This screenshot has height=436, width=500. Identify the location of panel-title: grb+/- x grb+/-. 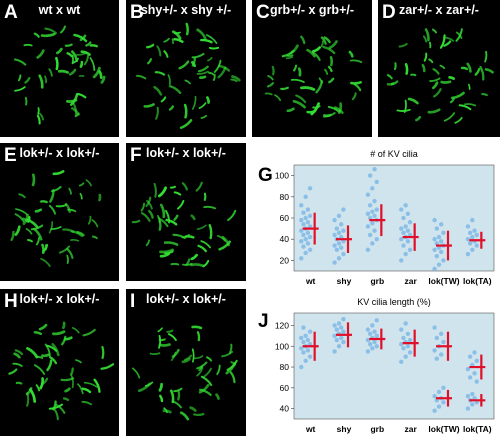
(312, 10).